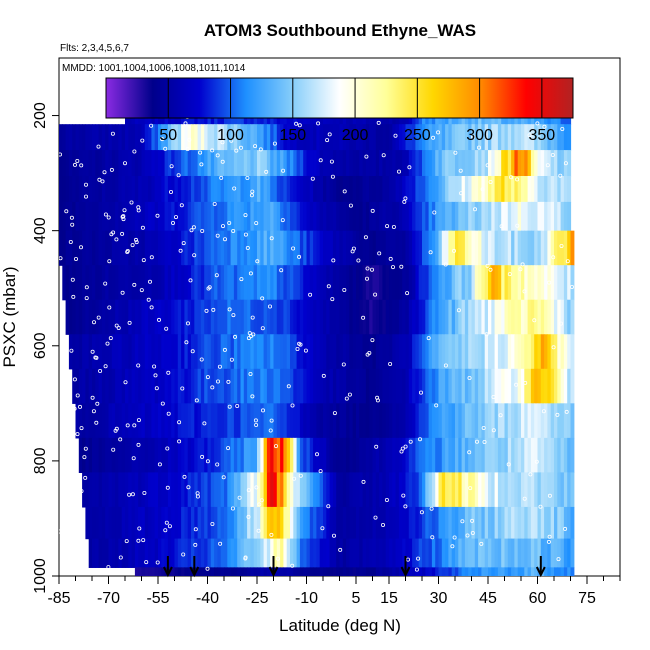 The width and height of the screenshot is (650, 650). What do you see at coordinates (340, 625) in the screenshot?
I see `x-axis-label: Latitude (deg N)` at bounding box center [340, 625].